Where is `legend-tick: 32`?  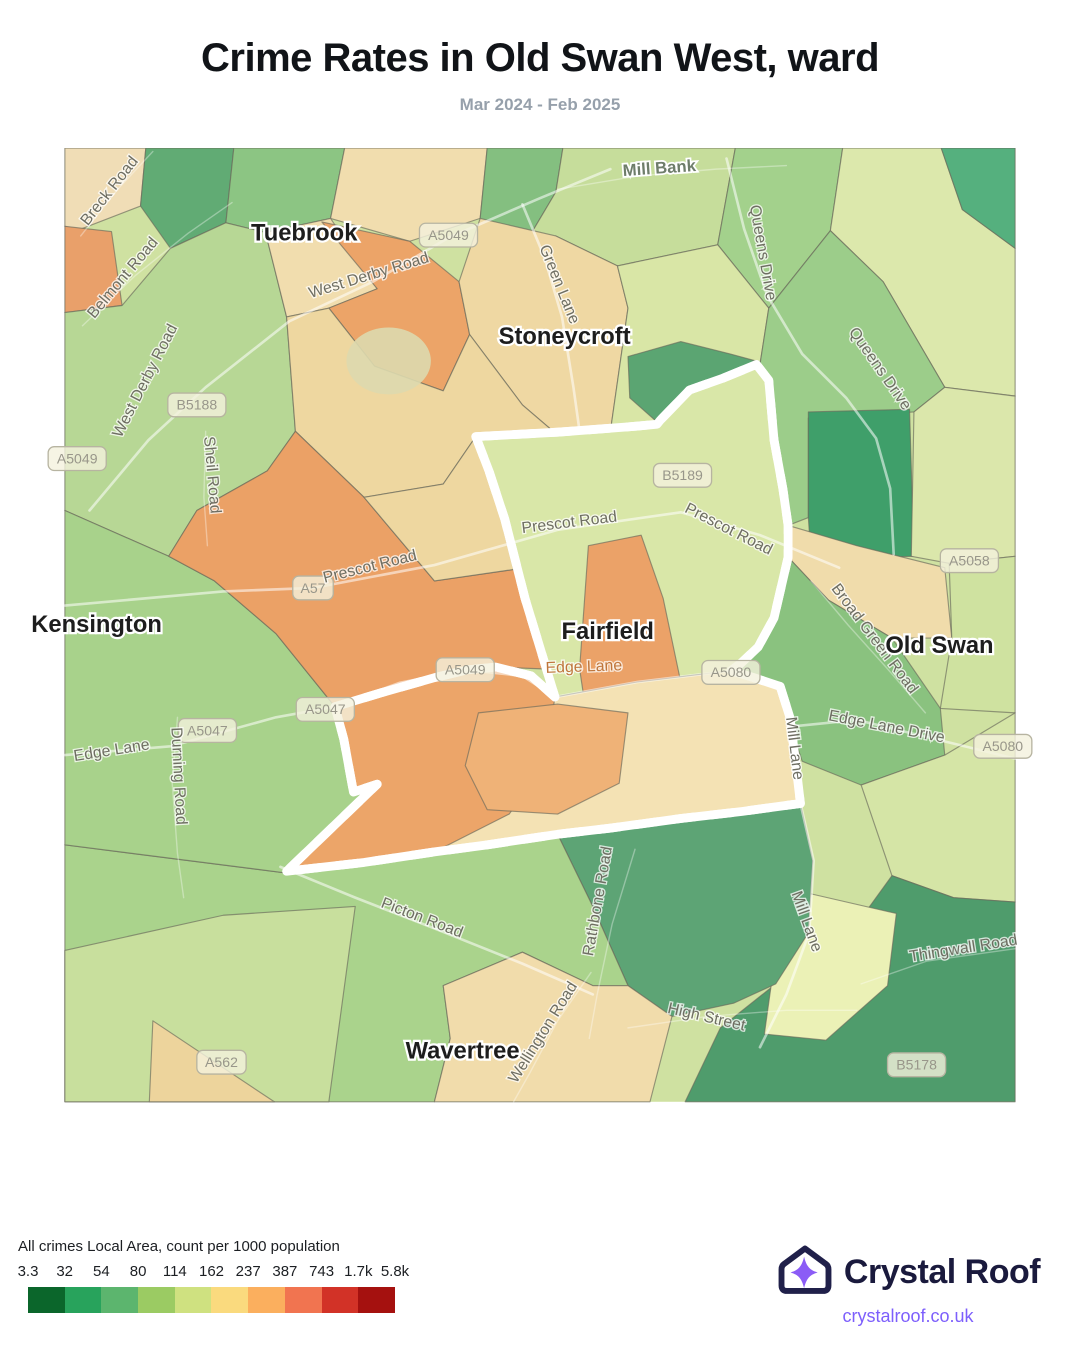
legend-tick: 32 is located at coordinates (65, 1271).